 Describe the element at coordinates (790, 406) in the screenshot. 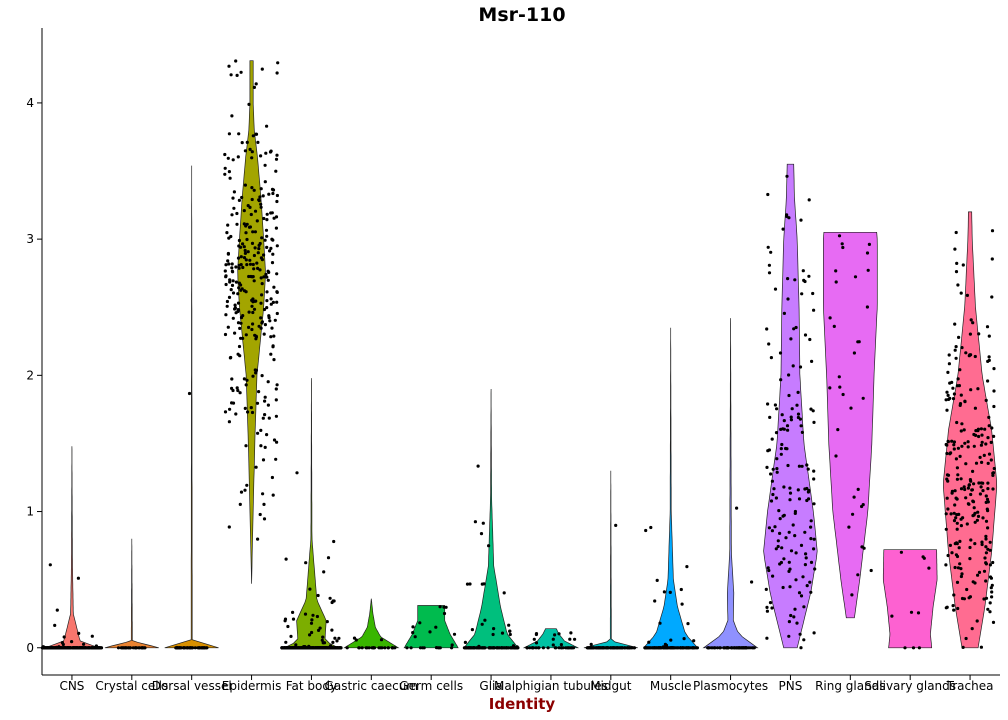

I see `violin-pns` at that location.